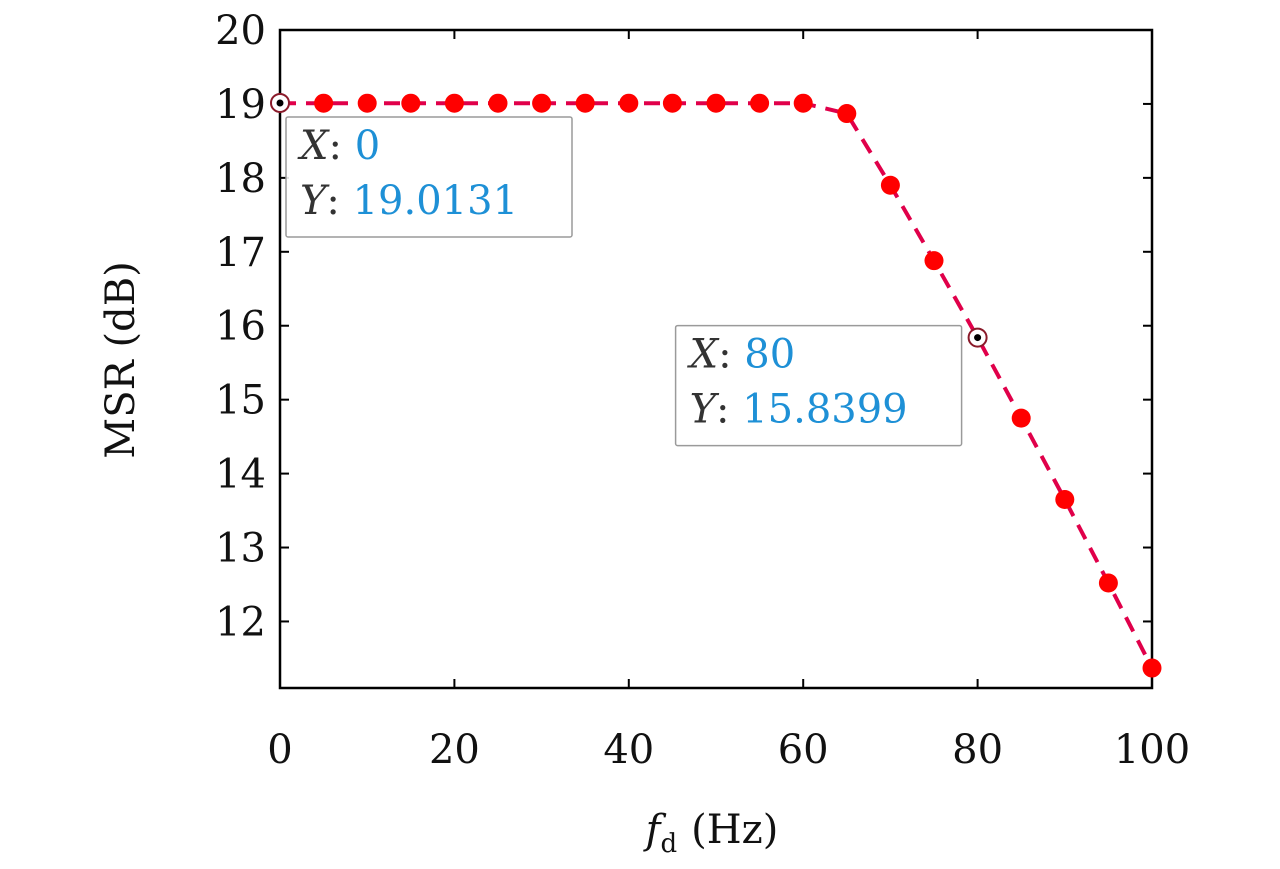 The image size is (1280, 869). I want to click on datatip-row: Y: 19.0131, so click(409, 201).